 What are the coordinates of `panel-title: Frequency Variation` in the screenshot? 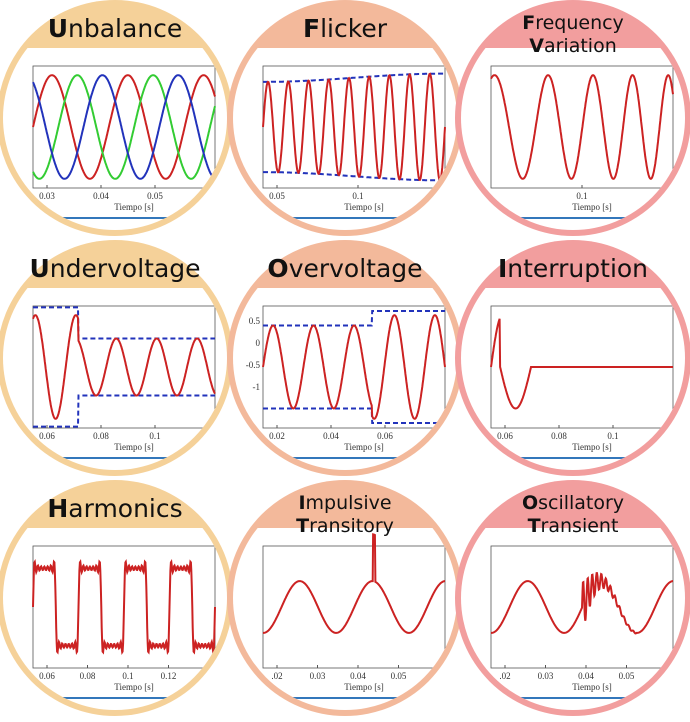 It's located at (573, 35).